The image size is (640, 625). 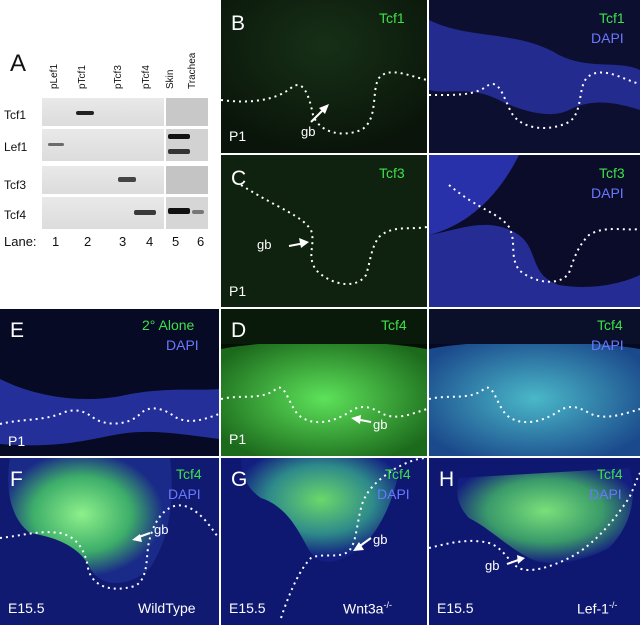 What do you see at coordinates (392, 173) in the screenshot?
I see `panel-c-marker: Tcf3` at bounding box center [392, 173].